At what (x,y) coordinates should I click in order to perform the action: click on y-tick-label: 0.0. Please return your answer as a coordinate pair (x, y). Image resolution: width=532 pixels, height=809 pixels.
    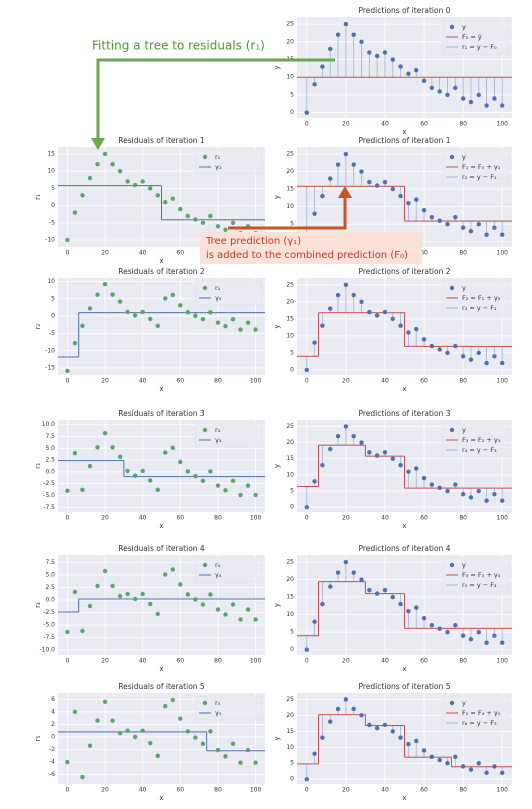
    Looking at the image, I should click on (50, 600).